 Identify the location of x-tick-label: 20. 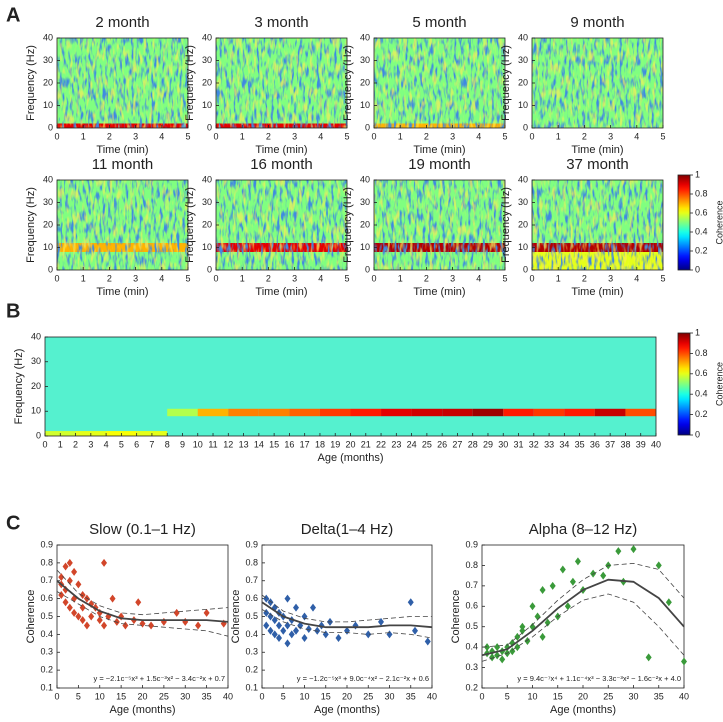
(583, 696).